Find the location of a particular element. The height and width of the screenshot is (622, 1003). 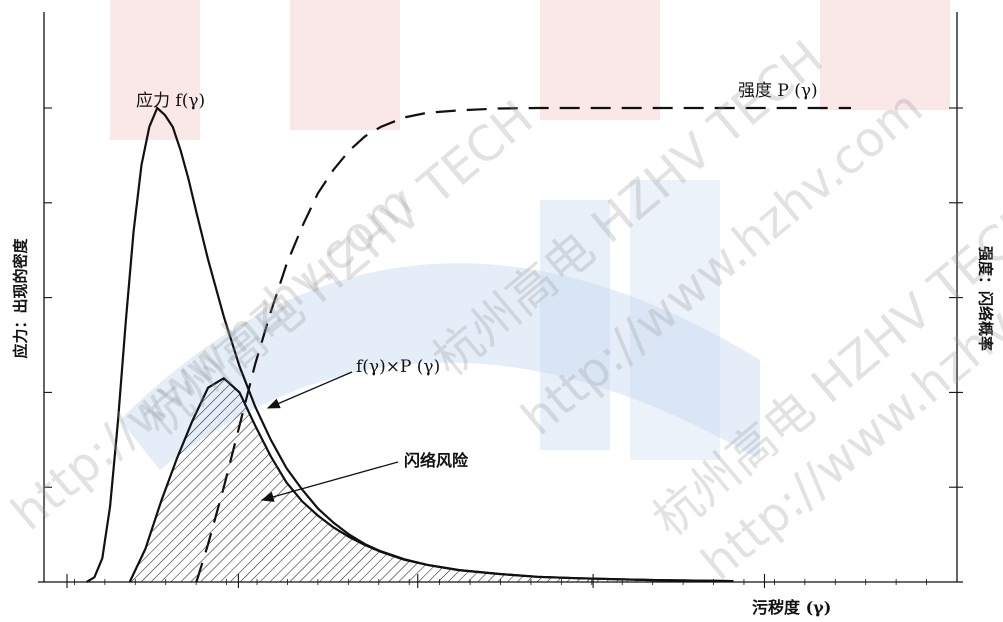

flashover-risk-label: 闪络风险 is located at coordinates (436, 460).